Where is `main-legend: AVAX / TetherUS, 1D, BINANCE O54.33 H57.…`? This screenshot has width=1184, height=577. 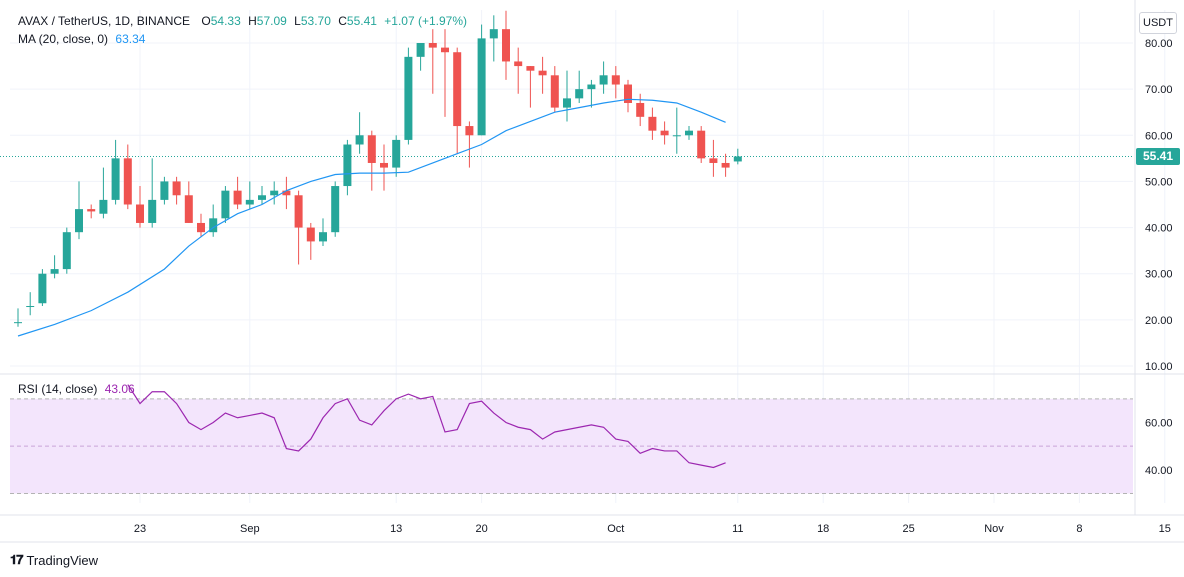 main-legend: AVAX / TetherUS, 1D, BINANCE O54.33 H57.… is located at coordinates (242, 21).